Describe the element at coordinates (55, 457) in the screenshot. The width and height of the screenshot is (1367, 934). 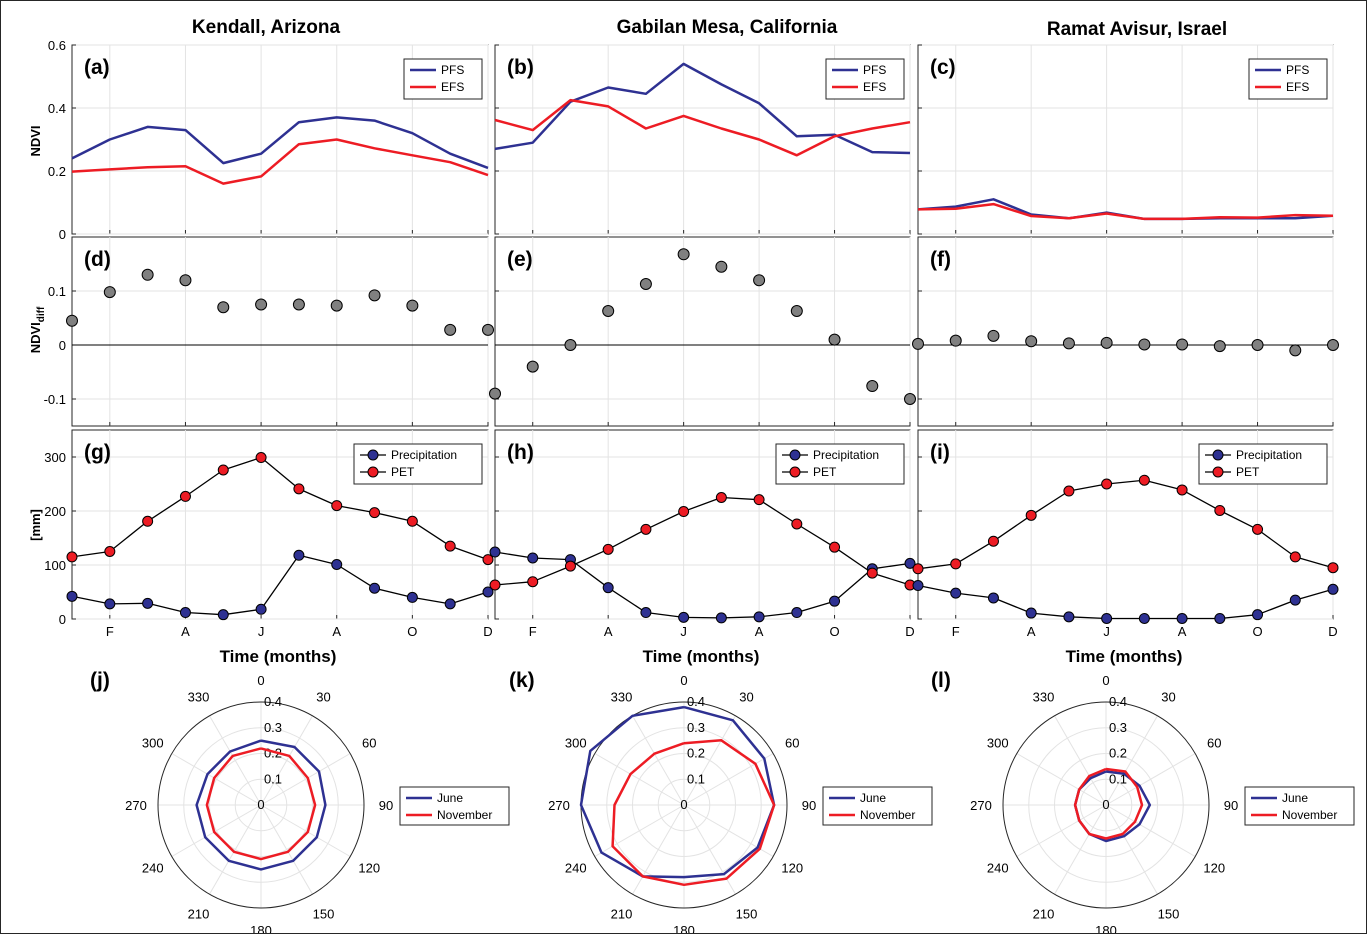
I see `panel-g-ytick-label: 300` at that location.